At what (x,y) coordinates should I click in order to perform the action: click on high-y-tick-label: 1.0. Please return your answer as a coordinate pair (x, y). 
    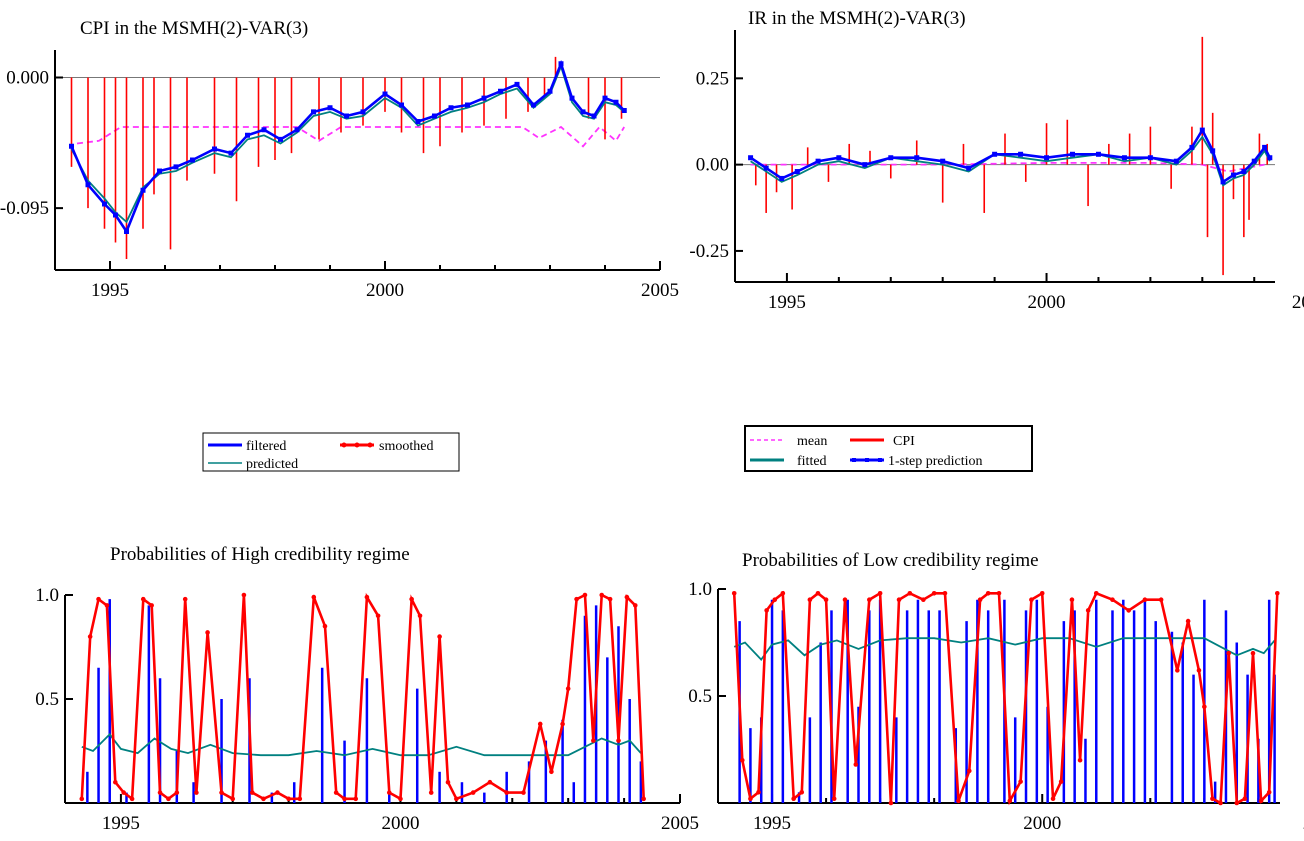
    Looking at the image, I should click on (47, 595).